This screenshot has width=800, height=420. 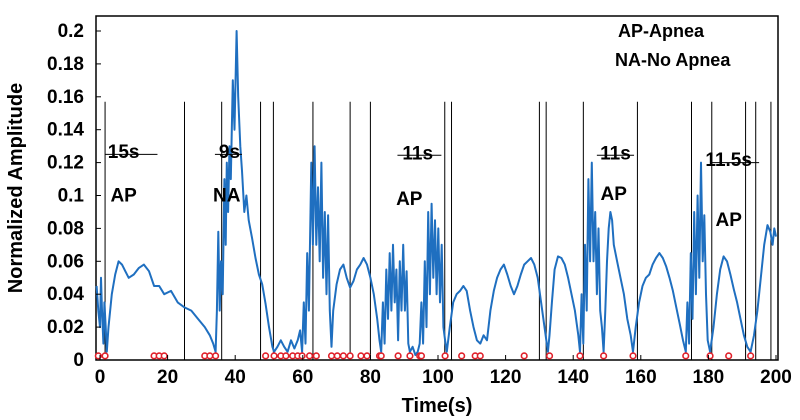 I want to click on y-tick-label: 0.16, so click(x=65, y=97).